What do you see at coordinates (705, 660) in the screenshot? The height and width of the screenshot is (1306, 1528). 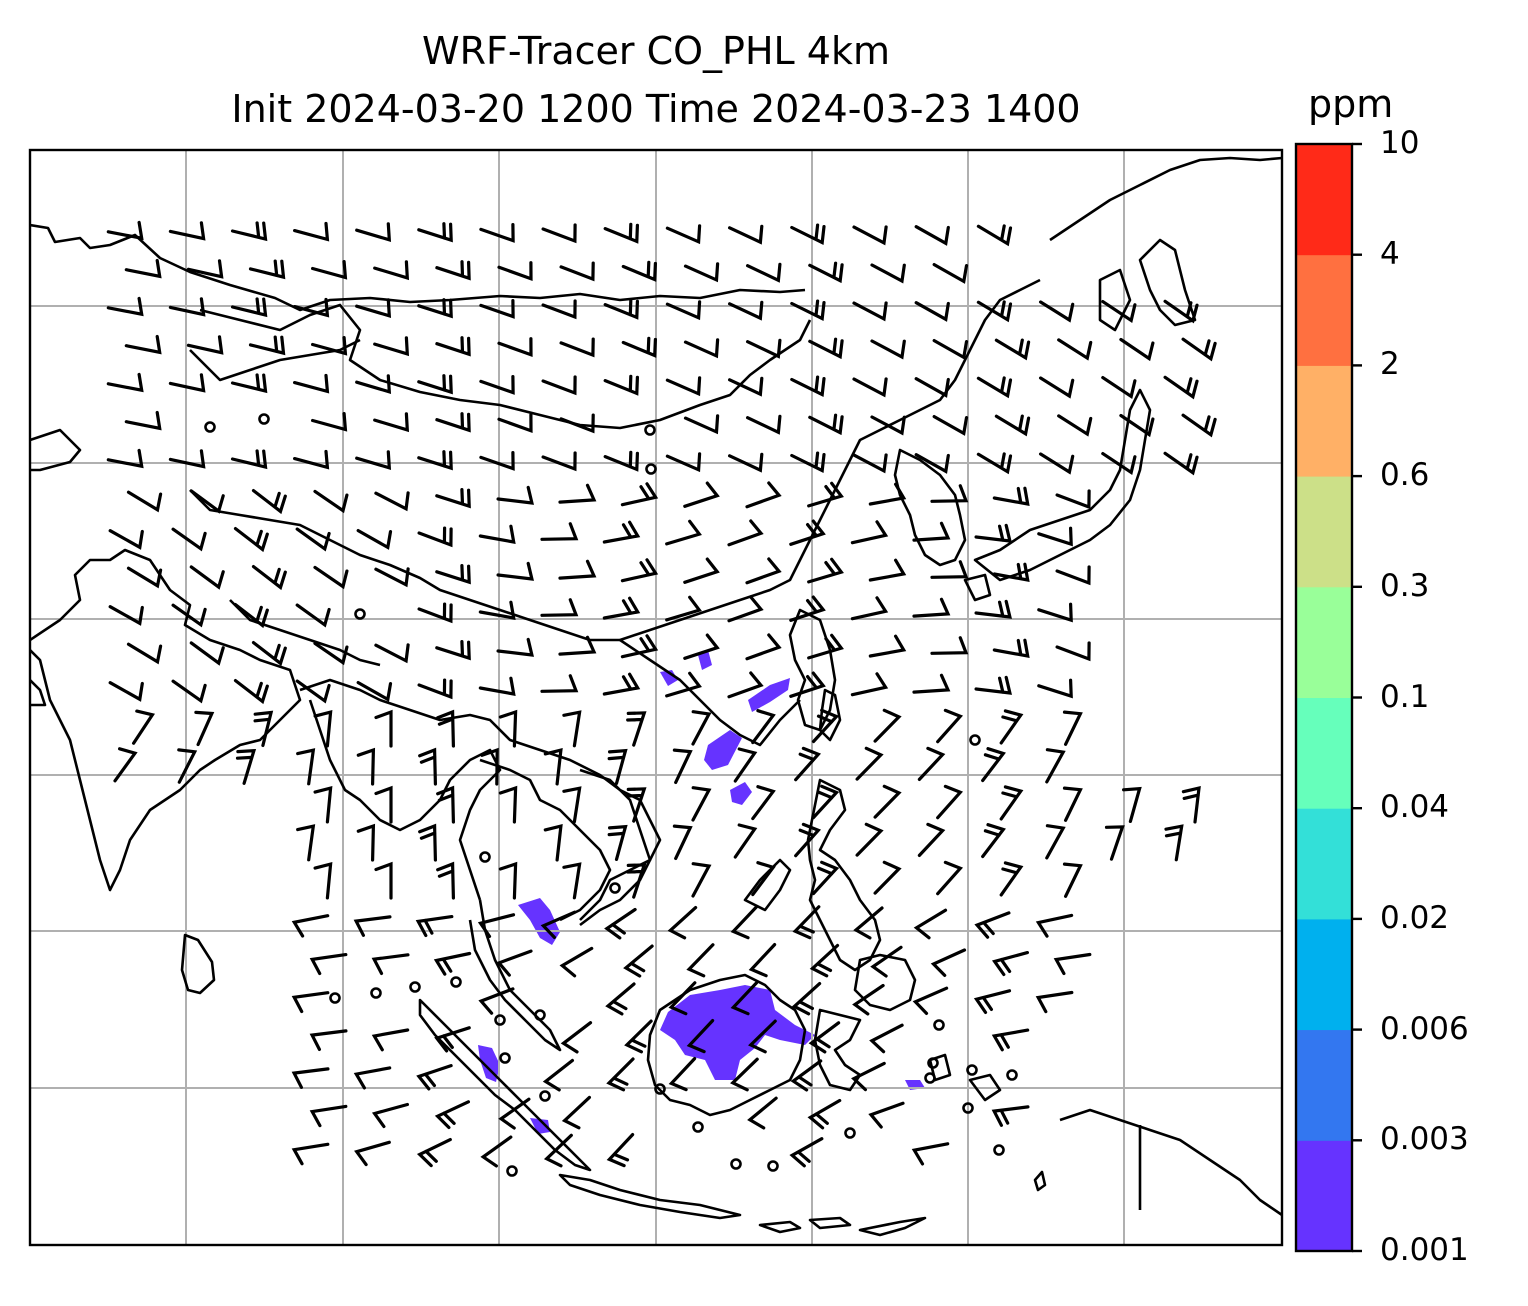 I see `tracer-blob-north2` at bounding box center [705, 660].